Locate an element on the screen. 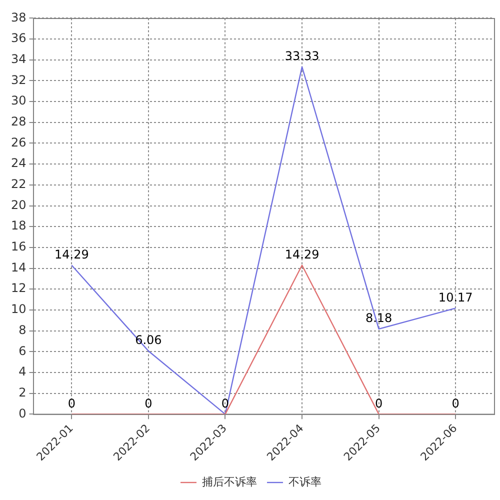 The width and height of the screenshot is (500, 500). y-tick-label: 4 is located at coordinates (22, 371).